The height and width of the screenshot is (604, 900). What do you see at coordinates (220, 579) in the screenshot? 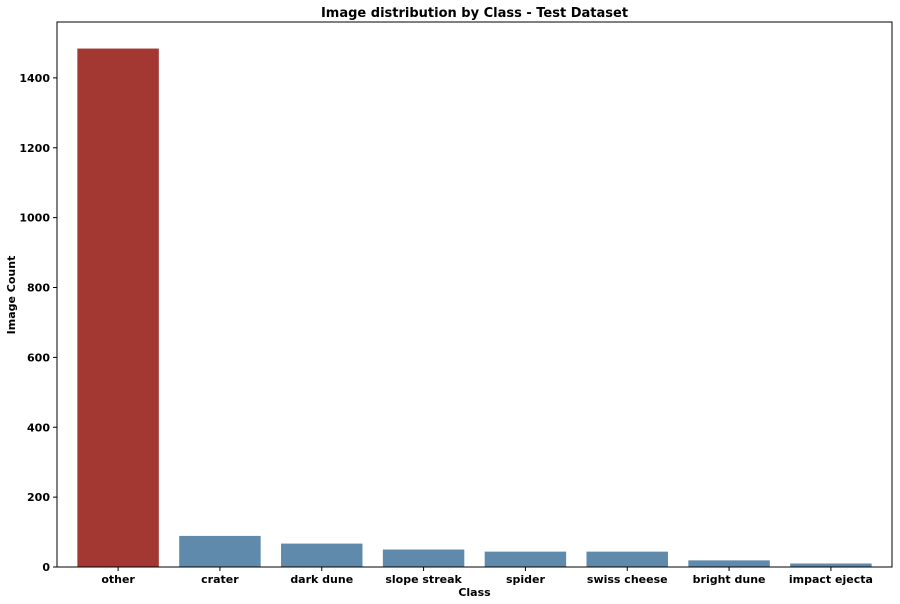
I see `x-tick-label: crater` at bounding box center [220, 579].